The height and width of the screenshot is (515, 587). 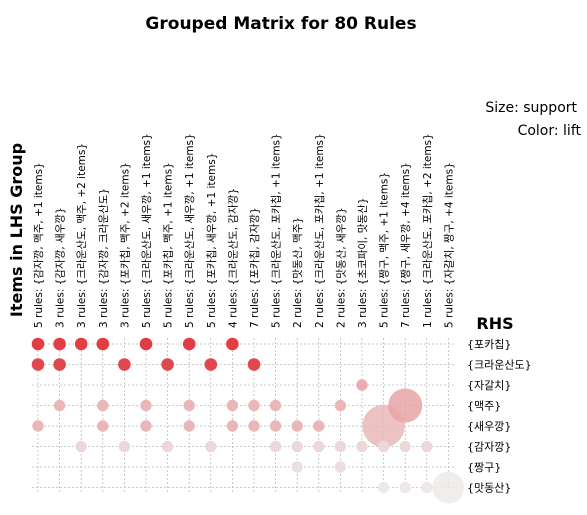 I want to click on lhs-group-label: 7 rules: {짱구, 새우깡, +4 items}, so click(x=406, y=245).